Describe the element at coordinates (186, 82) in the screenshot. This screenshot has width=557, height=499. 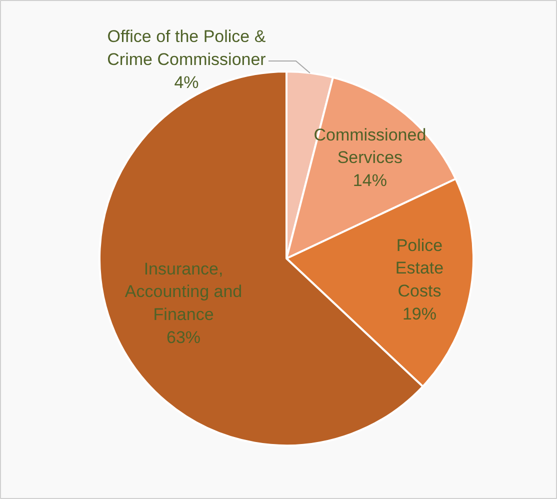
I see `data-label: 4%` at that location.